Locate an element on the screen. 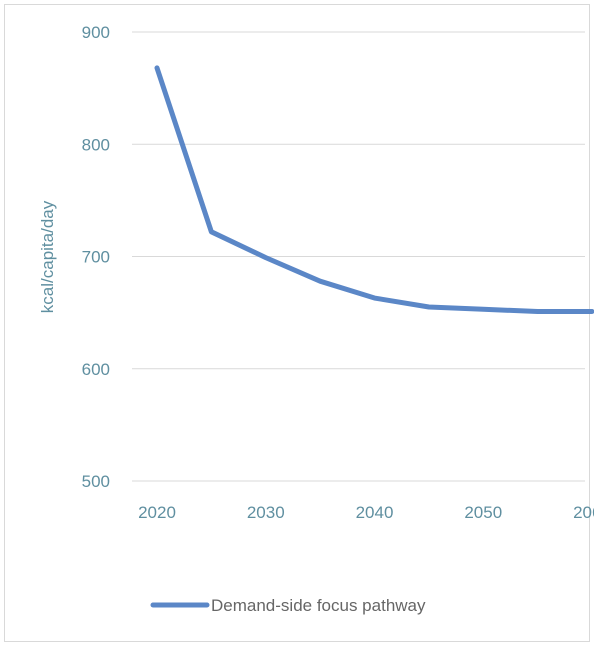  x-tick-label: 2060 is located at coordinates (583, 512).